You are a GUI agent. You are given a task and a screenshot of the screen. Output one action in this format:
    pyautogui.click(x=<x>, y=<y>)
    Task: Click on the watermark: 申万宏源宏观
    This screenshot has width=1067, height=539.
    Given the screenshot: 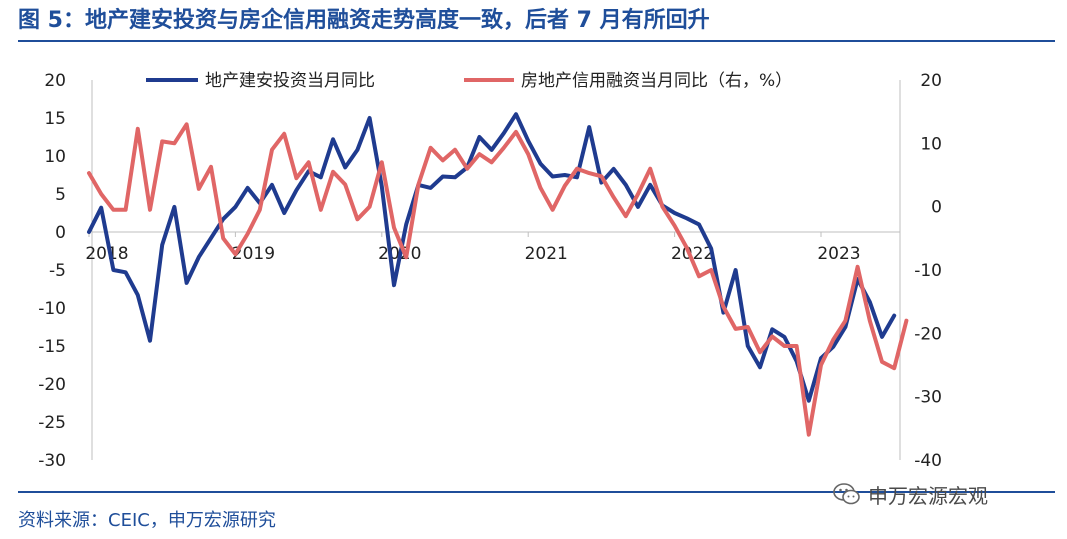 What is the action you would take?
    pyautogui.click(x=910, y=494)
    